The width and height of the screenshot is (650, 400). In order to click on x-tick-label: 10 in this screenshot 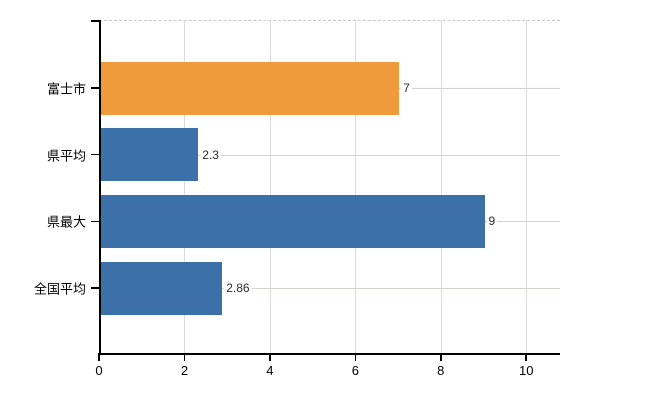, I will do `click(526, 370)`.